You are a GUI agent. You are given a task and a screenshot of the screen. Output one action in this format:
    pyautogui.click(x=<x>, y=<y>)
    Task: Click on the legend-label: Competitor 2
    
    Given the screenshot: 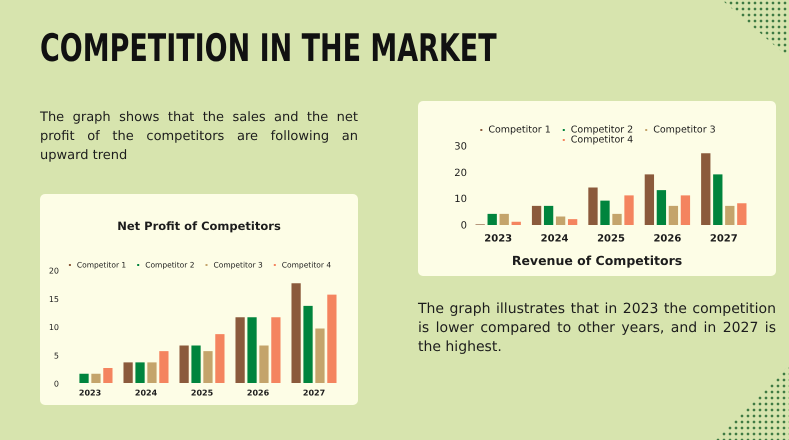 What is the action you would take?
    pyautogui.click(x=602, y=130)
    